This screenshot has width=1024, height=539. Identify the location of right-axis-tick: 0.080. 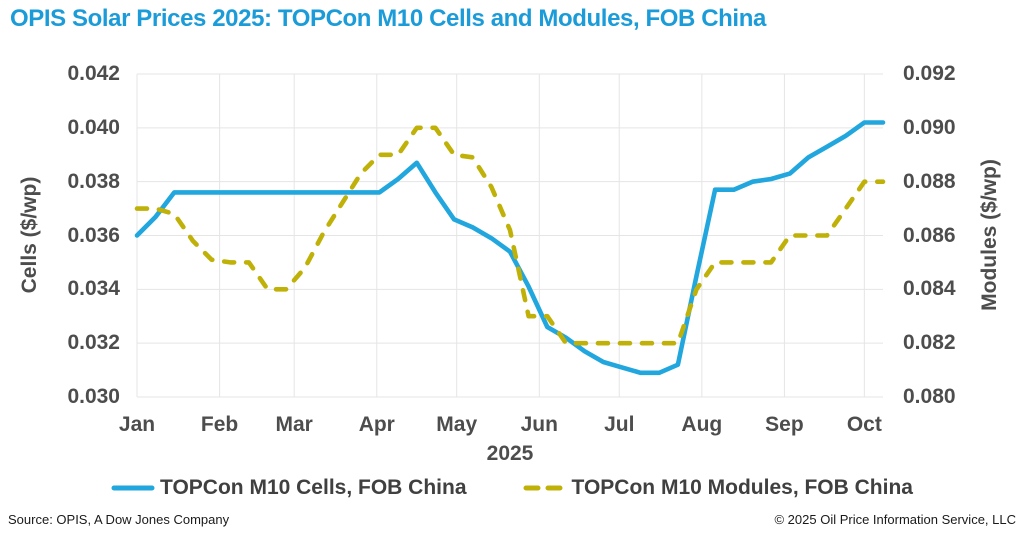
(929, 396).